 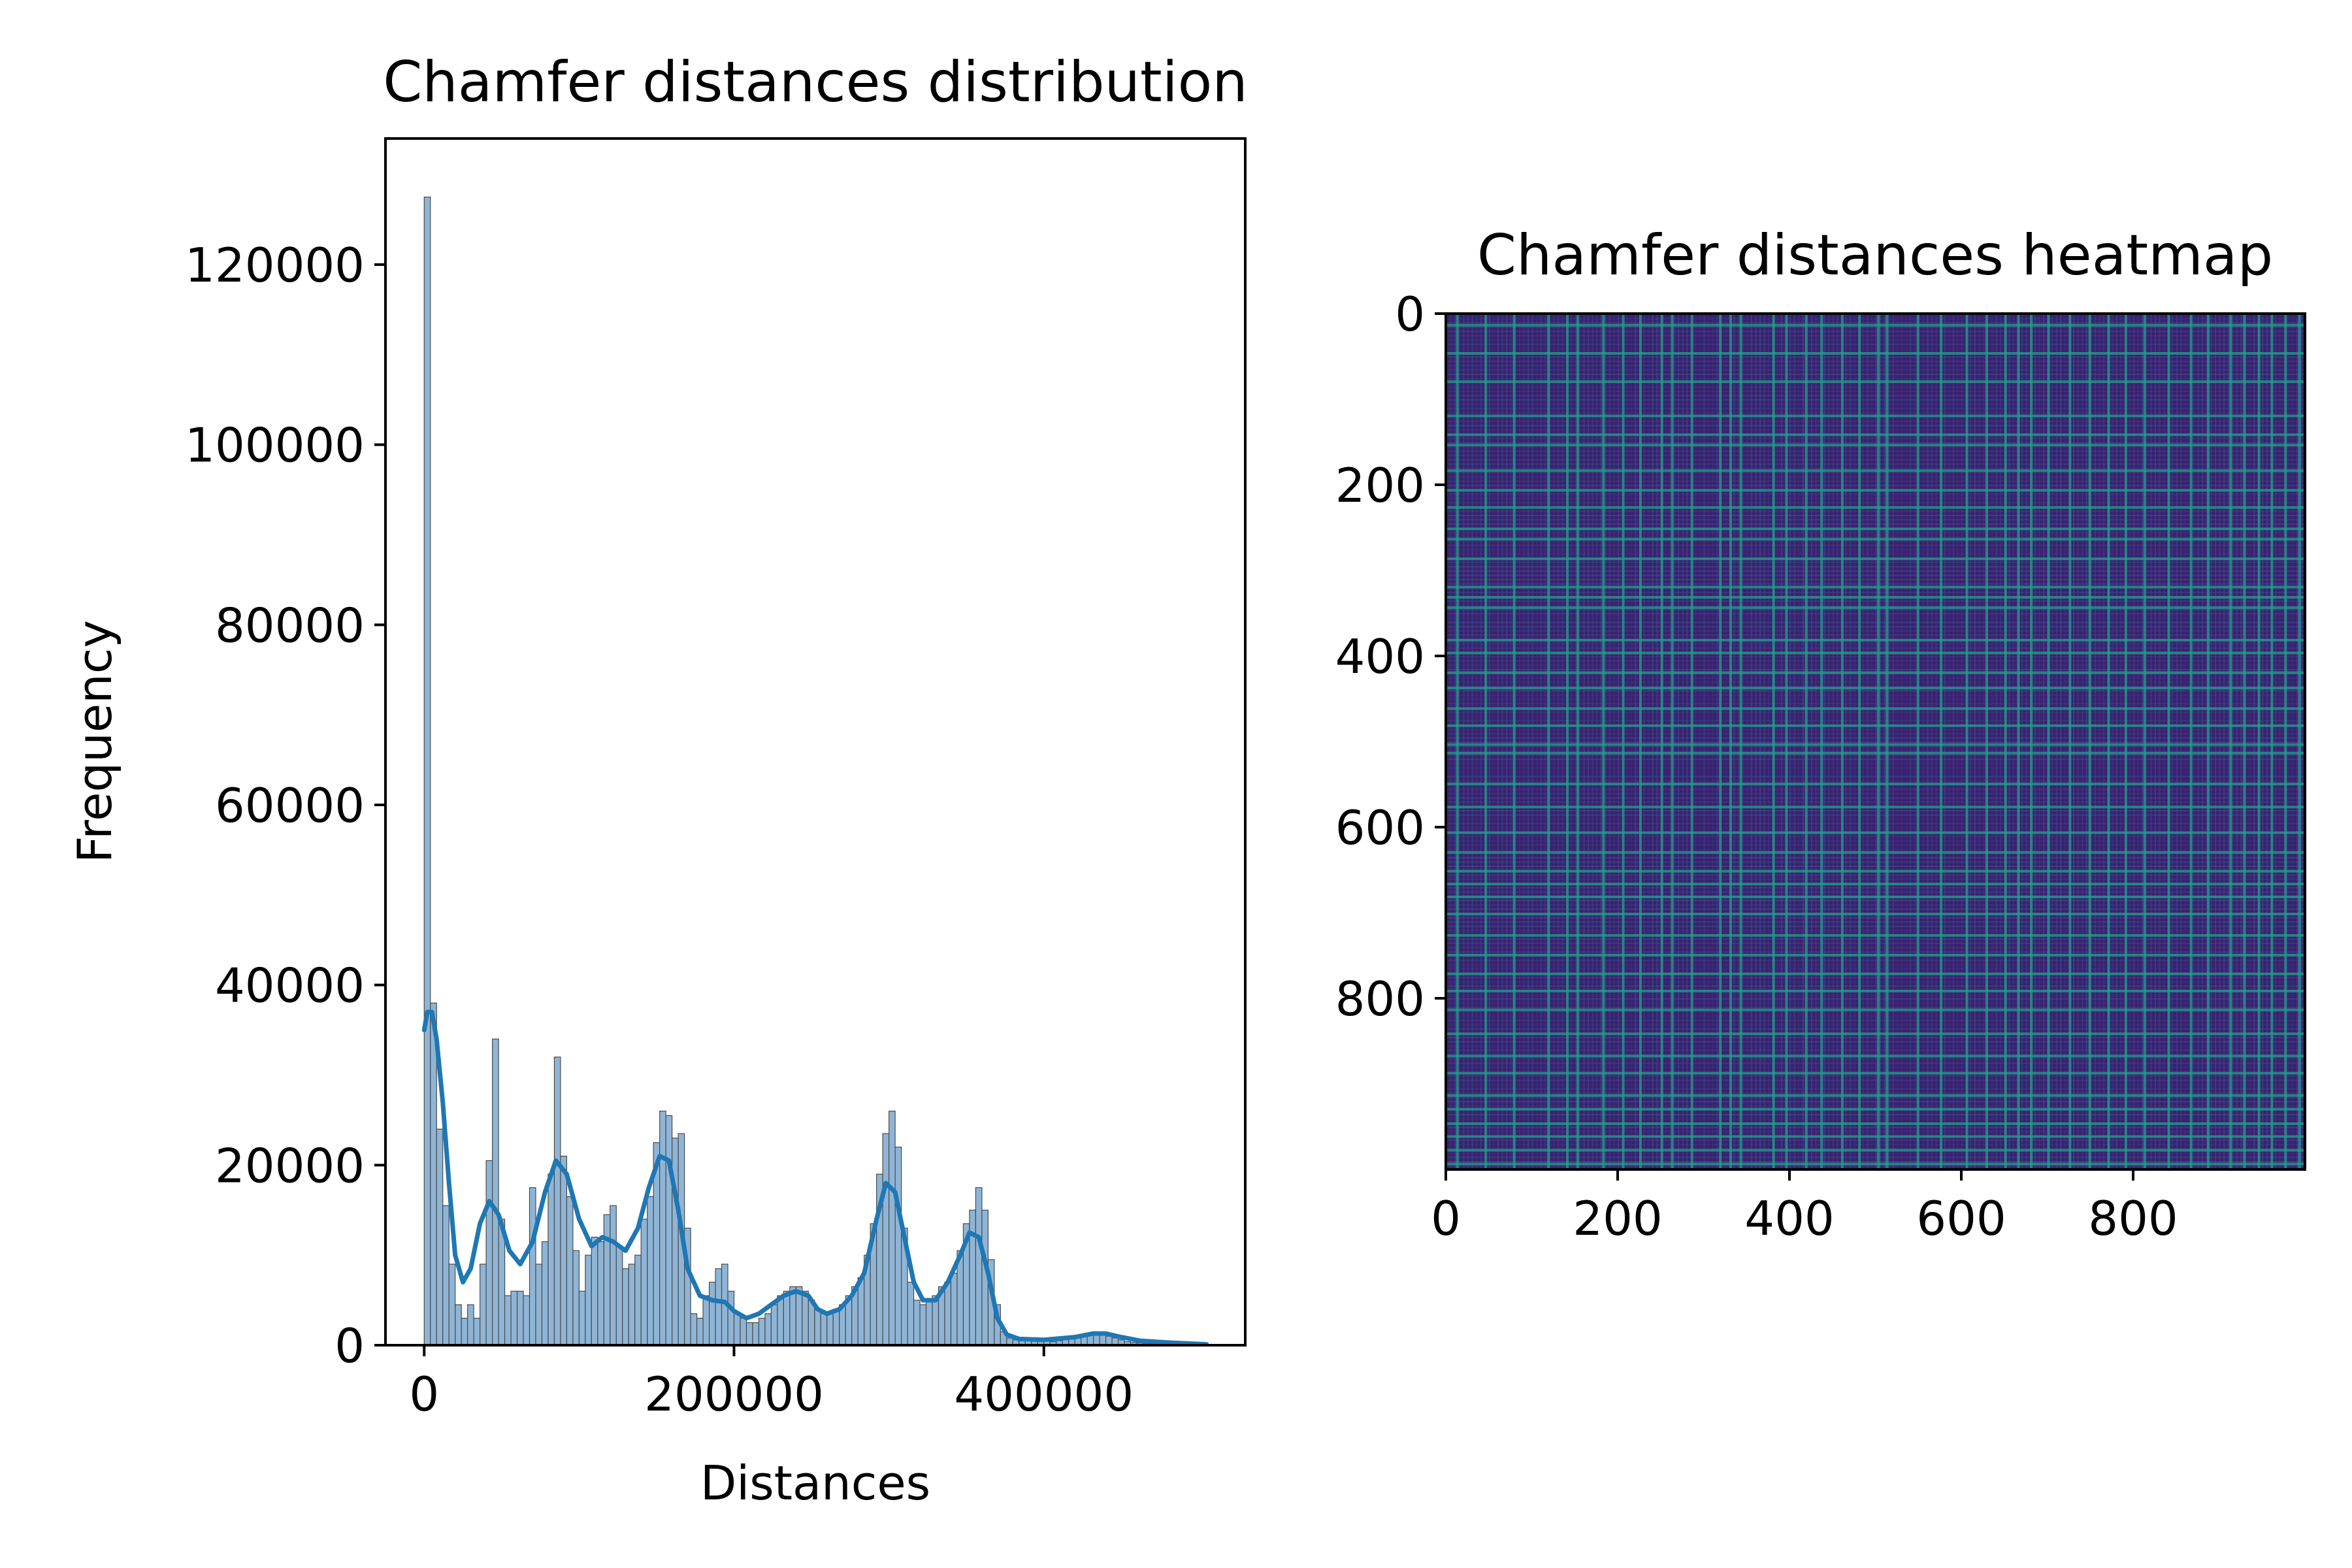 What do you see at coordinates (290, 805) in the screenshot?
I see `histogram-y-tick-label: 60000` at bounding box center [290, 805].